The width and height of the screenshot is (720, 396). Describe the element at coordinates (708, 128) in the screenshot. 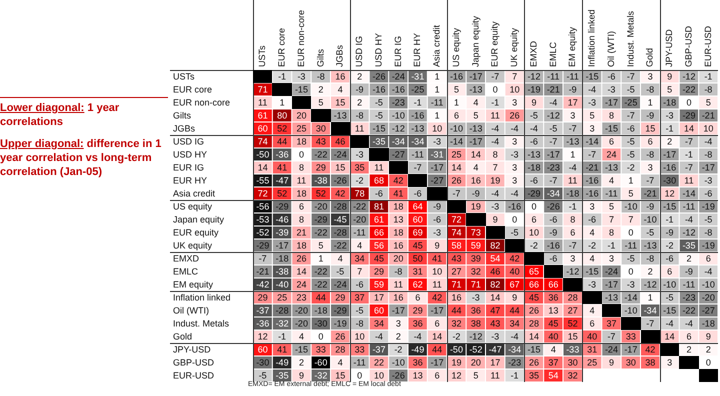

I see `data-label: 10` at that location.